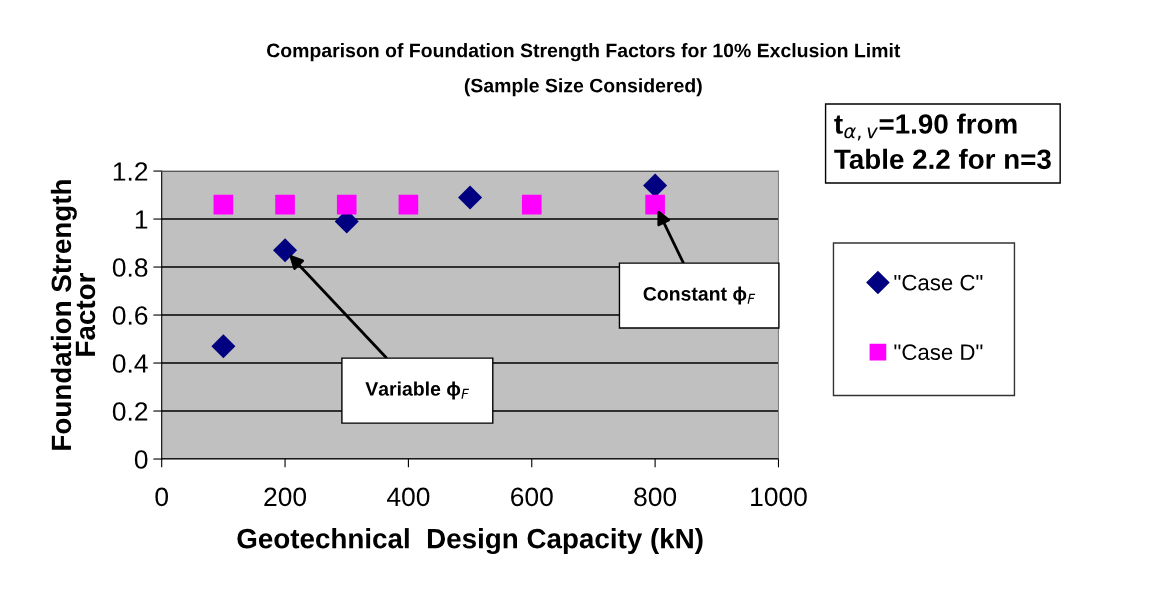 The height and width of the screenshot is (614, 1155). What do you see at coordinates (130, 363) in the screenshot?
I see `y-tick-label: 0.4` at bounding box center [130, 363].